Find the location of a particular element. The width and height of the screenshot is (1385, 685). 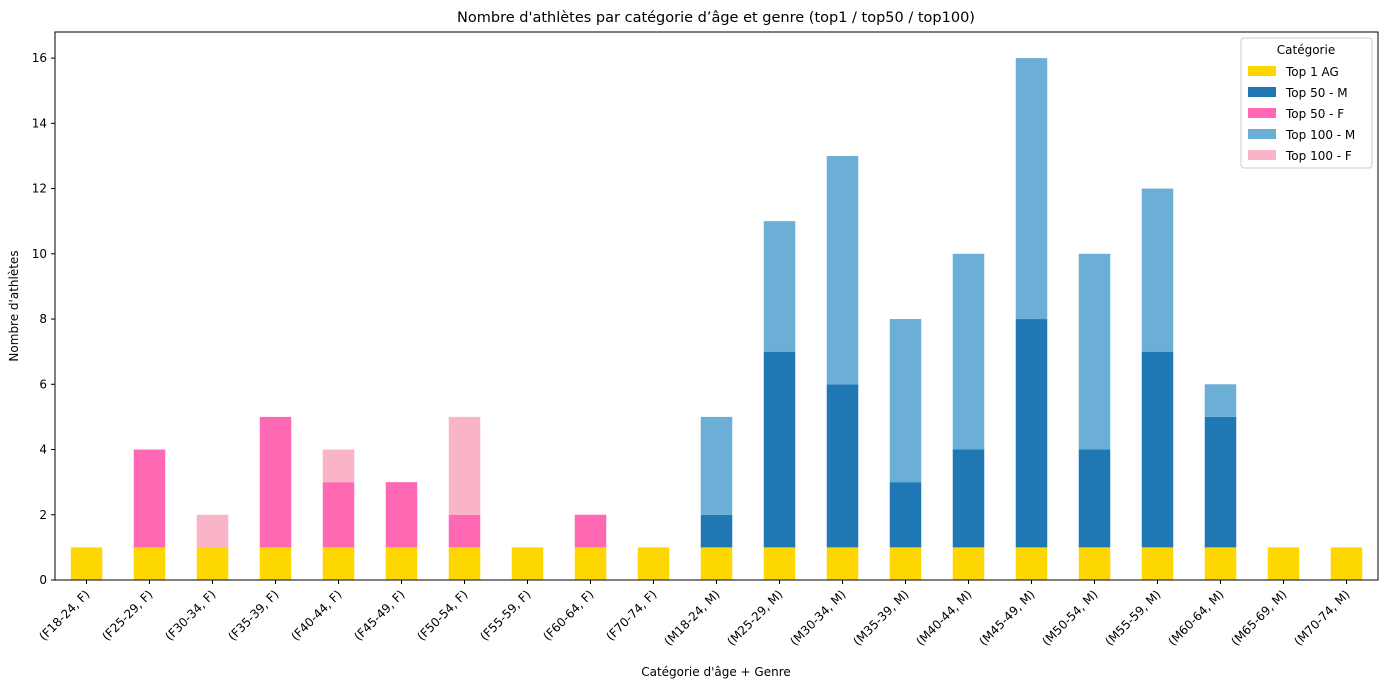

y-axis-title: Nombre d'athlètes is located at coordinates (14, 305).